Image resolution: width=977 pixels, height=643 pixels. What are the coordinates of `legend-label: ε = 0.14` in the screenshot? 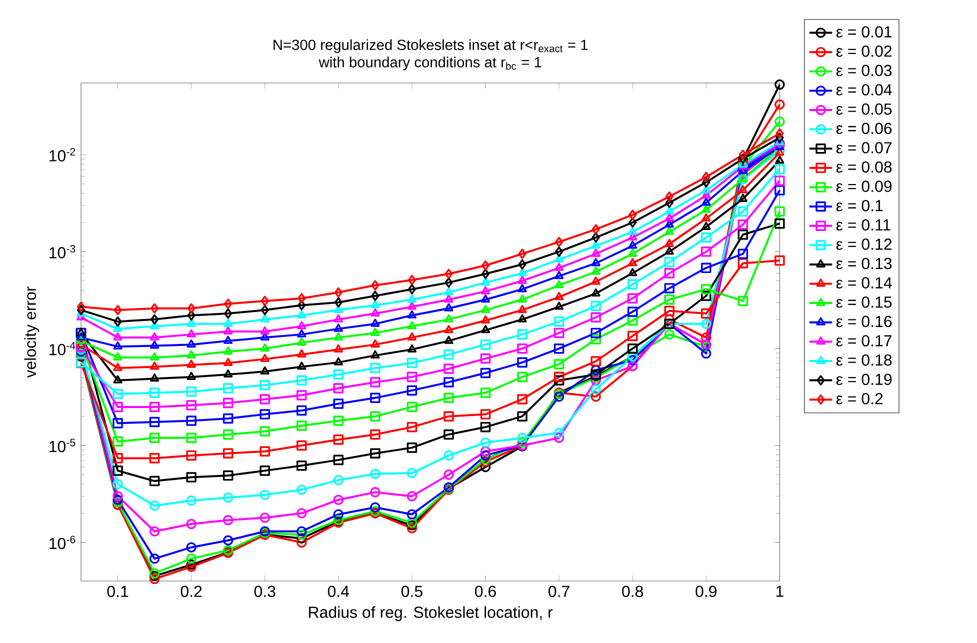 It's located at (864, 282).